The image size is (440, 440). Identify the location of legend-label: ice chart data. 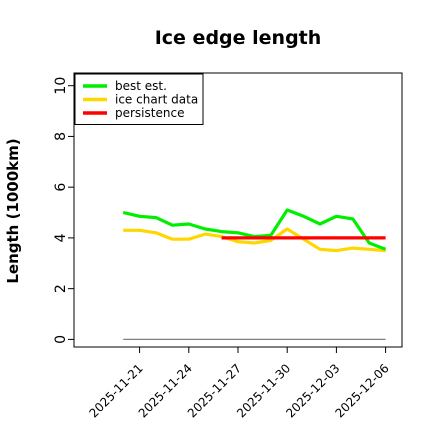
(156, 100).